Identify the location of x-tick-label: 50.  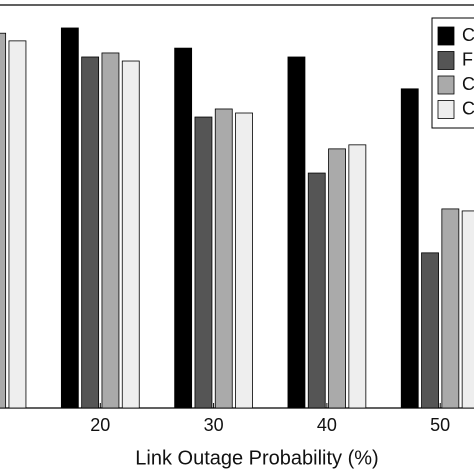
(440, 425).